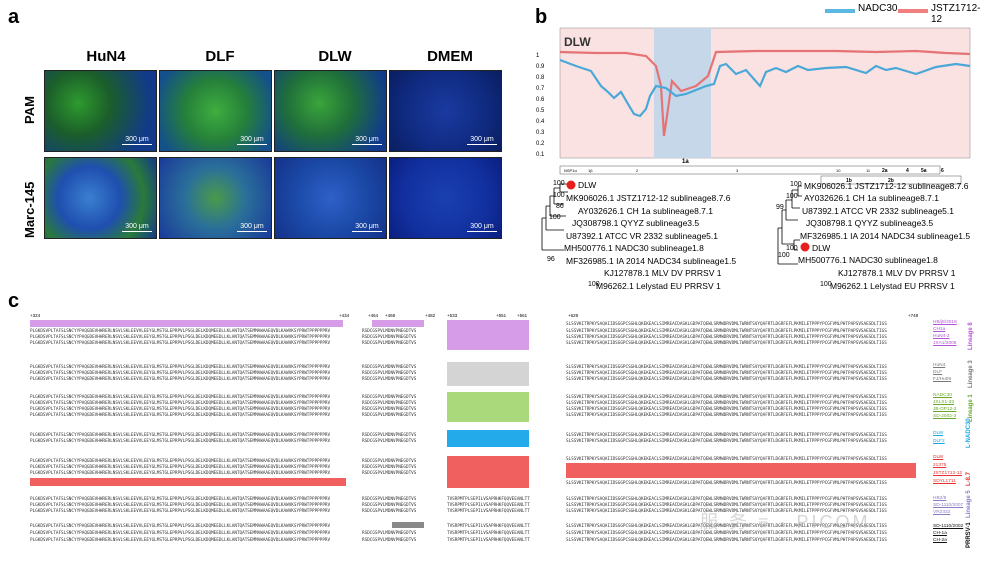  What do you see at coordinates (14, 17) in the screenshot?
I see `panel-letter-a: a` at bounding box center [14, 17].